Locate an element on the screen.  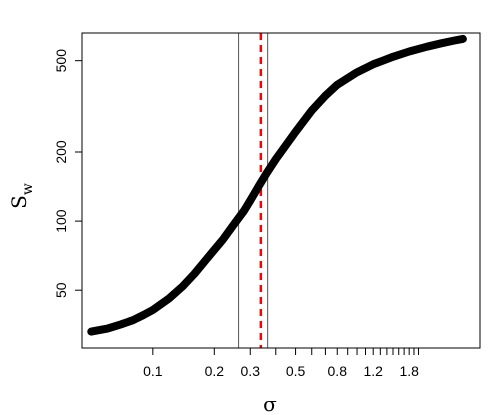
y-axis-title: Sw is located at coordinates (21, 196).